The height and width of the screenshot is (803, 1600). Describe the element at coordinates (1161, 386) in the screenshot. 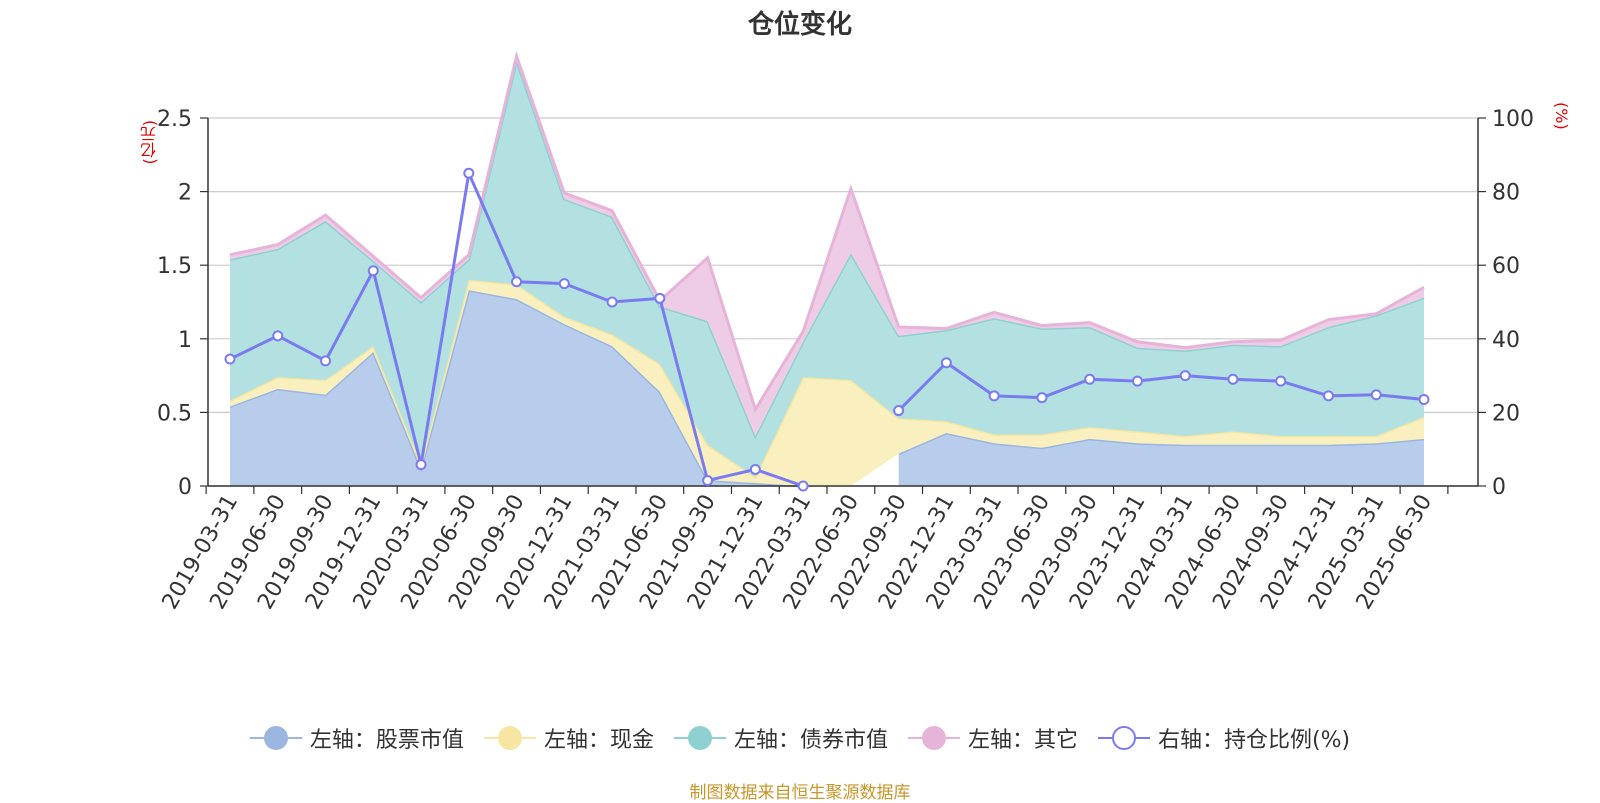

I see `ratio-line-segment` at that location.